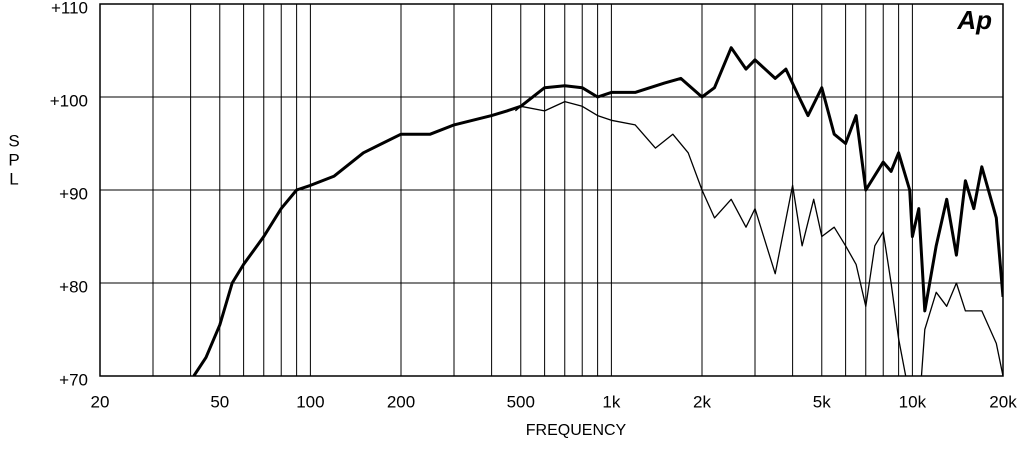 The image size is (1024, 449). I want to click on y-tick-label: +80, so click(73, 286).